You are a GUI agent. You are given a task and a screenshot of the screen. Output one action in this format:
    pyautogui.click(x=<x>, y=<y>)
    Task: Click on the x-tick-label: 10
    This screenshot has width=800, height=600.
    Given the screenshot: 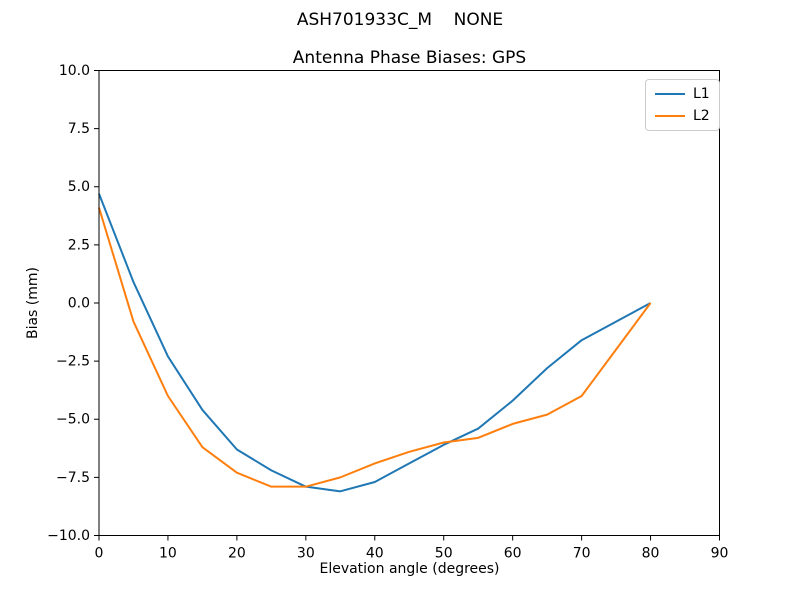 What is the action you would take?
    pyautogui.click(x=168, y=553)
    